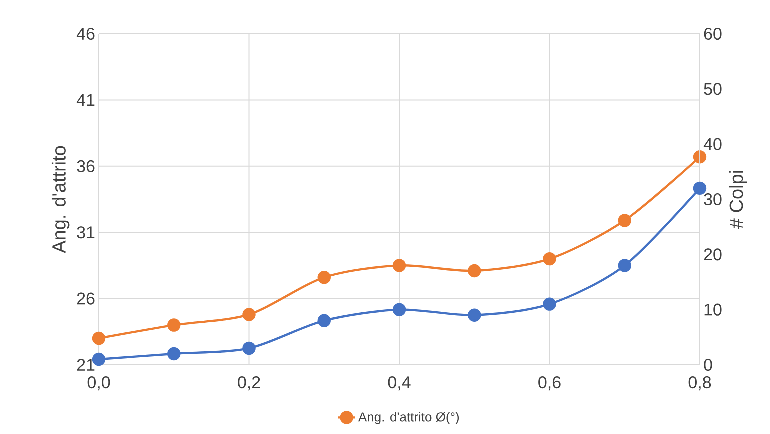 The image size is (770, 434). I want to click on legend-label: Ang. d'attrito Ø(°), so click(409, 418).